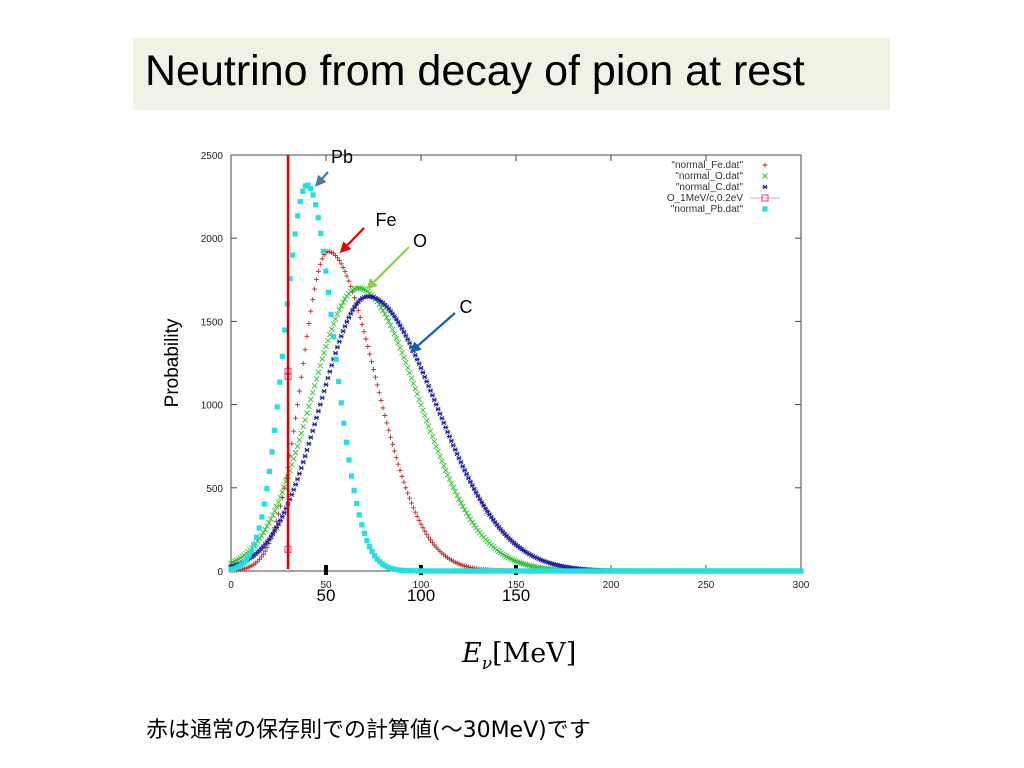 Image resolution: width=1024 pixels, height=768 pixels. I want to click on x-tick-label: 150, so click(516, 585).